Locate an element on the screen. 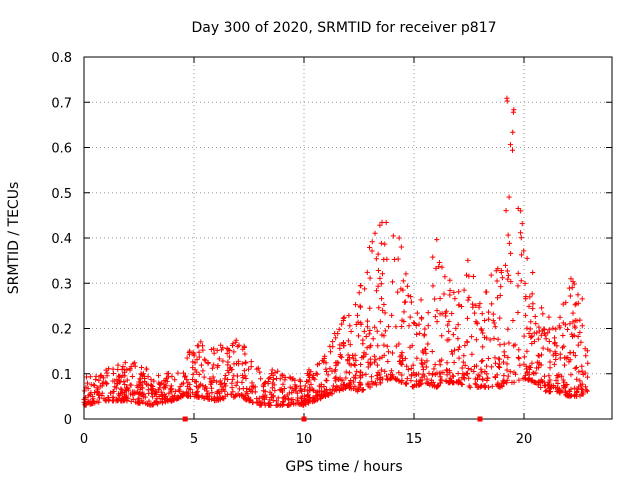  y-tick-label: 0.1 is located at coordinates (61, 375).